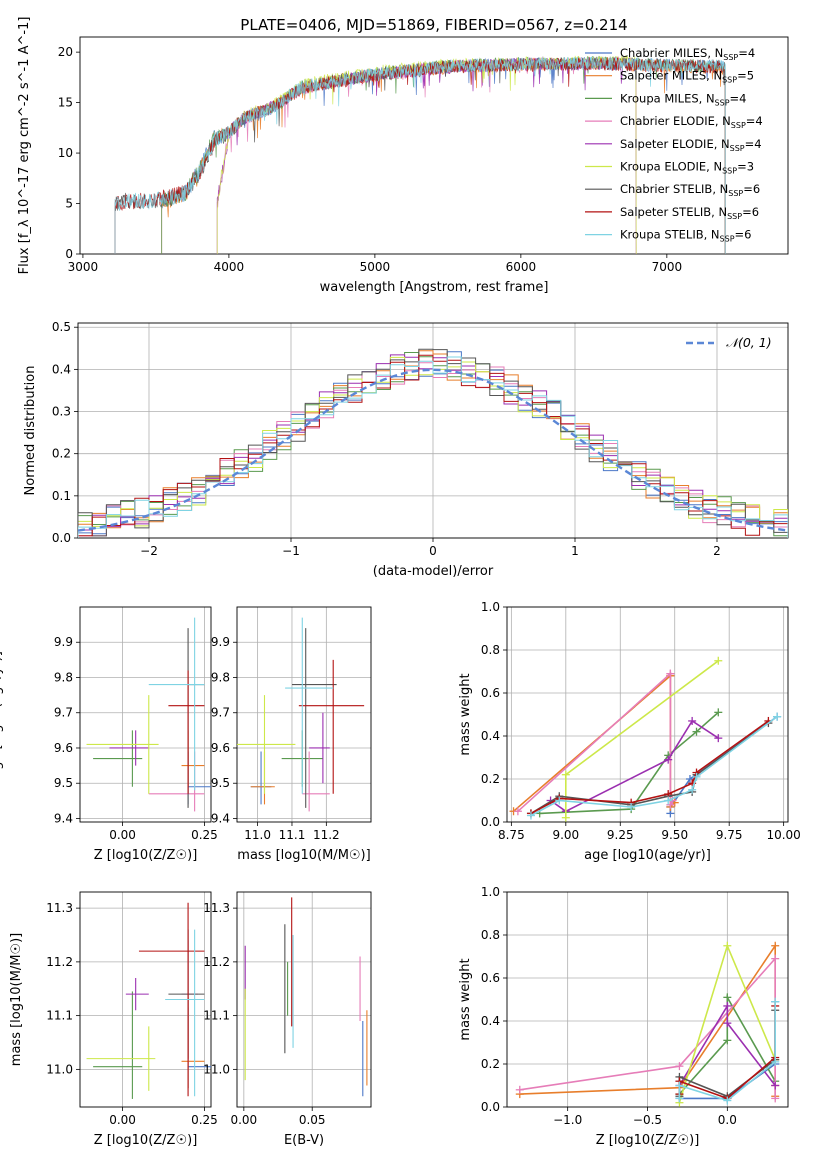  What do you see at coordinates (63, 783) in the screenshot?
I see `y-tick-label: 9.5` at bounding box center [63, 783].